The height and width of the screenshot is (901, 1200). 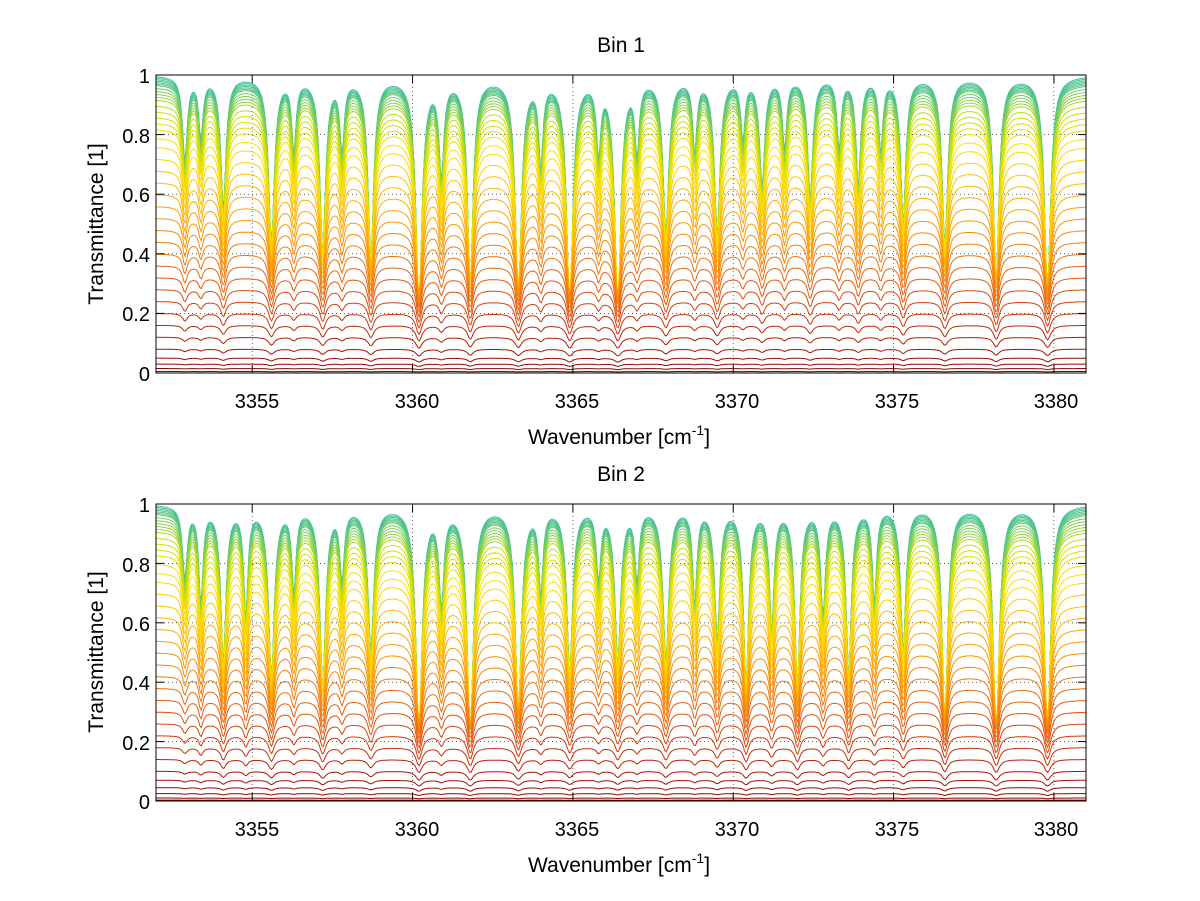 What do you see at coordinates (621, 474) in the screenshot?
I see `chart-title: Bin 2` at bounding box center [621, 474].